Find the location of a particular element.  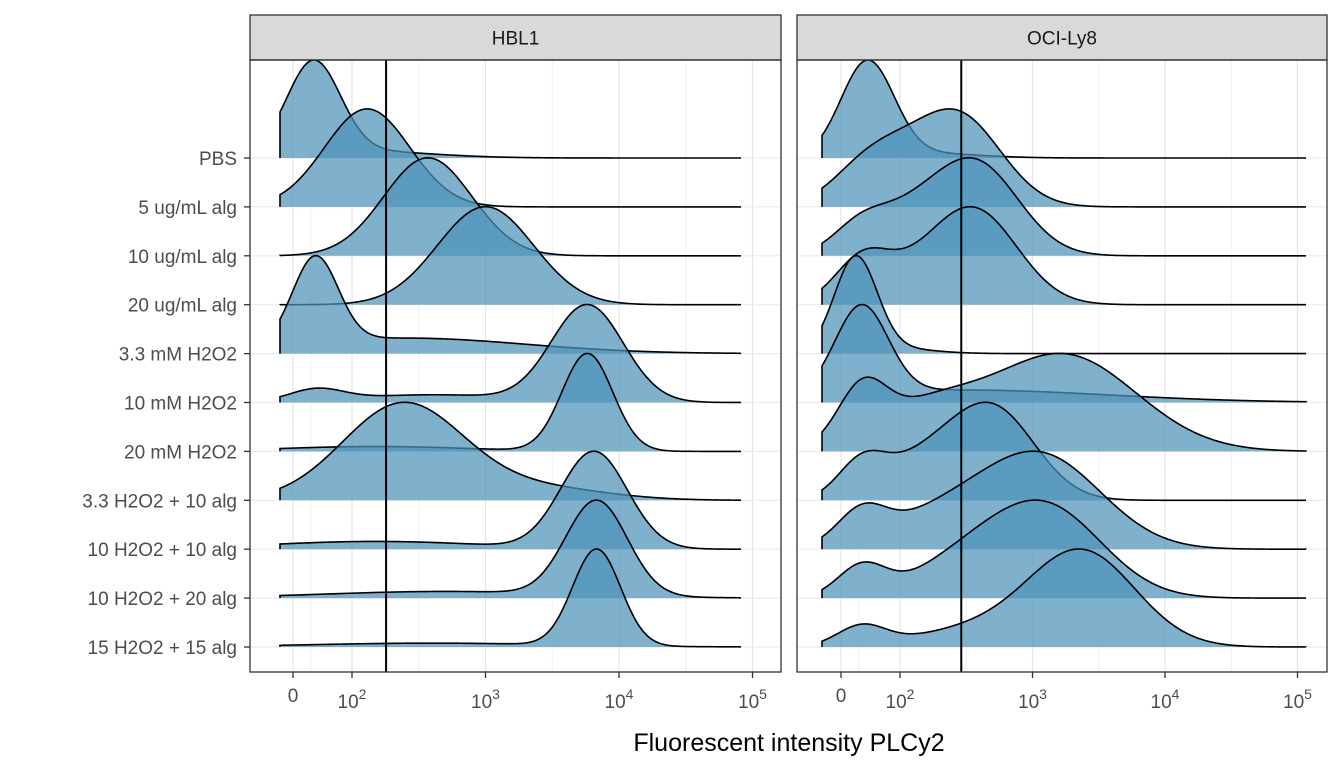

y-category-label: 10 H2O2 + 20 alg is located at coordinates (162, 599).